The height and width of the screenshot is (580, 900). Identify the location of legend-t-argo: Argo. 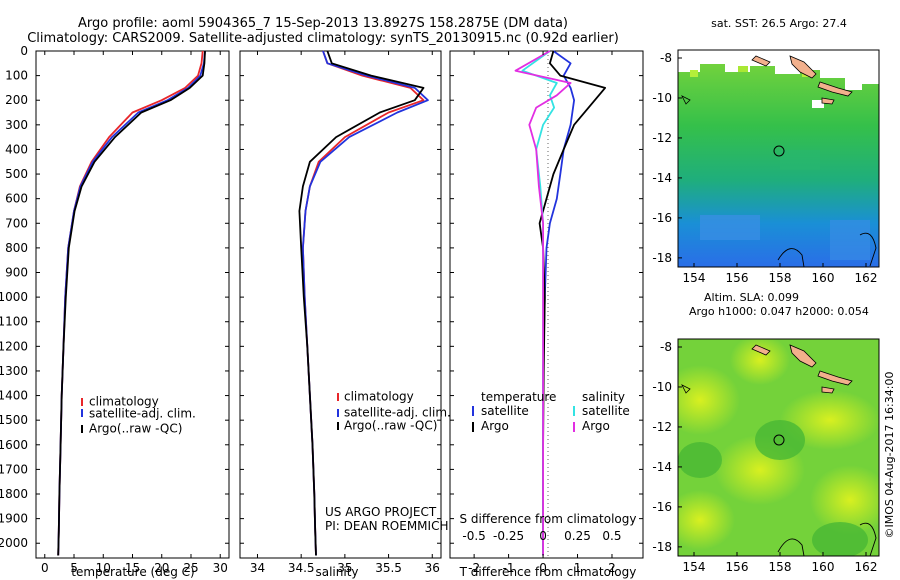
(495, 426).